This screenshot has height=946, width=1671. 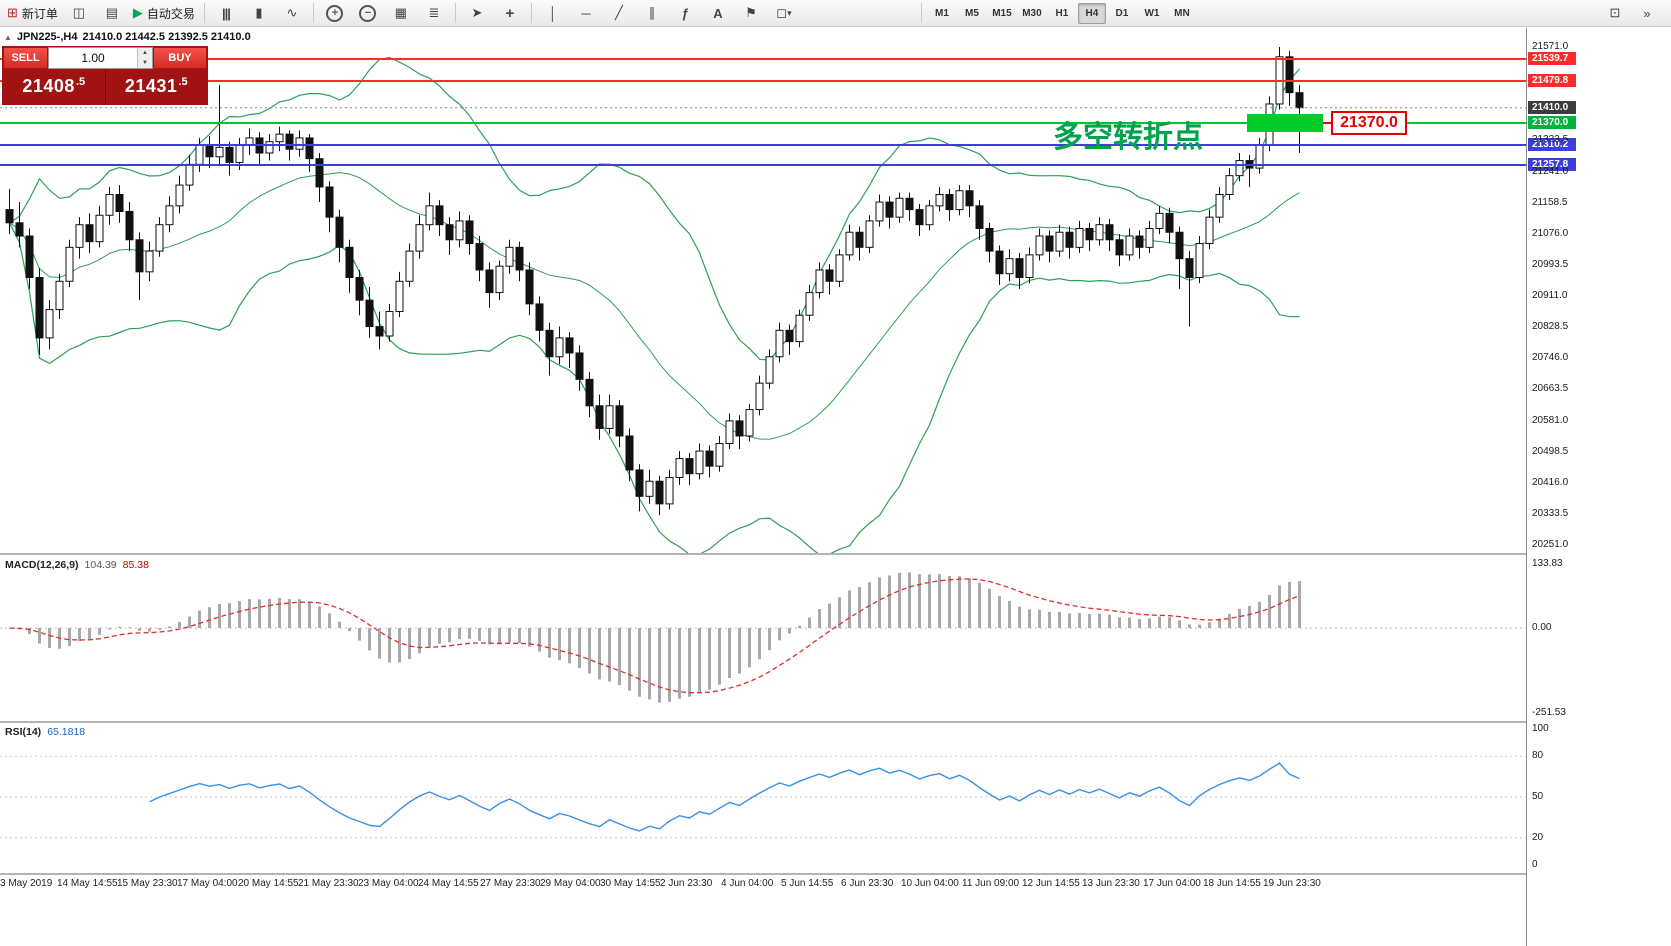 I want to click on ohlc-values: 21410.0 21442.5 21392.5 21410.0, so click(x=166, y=37).